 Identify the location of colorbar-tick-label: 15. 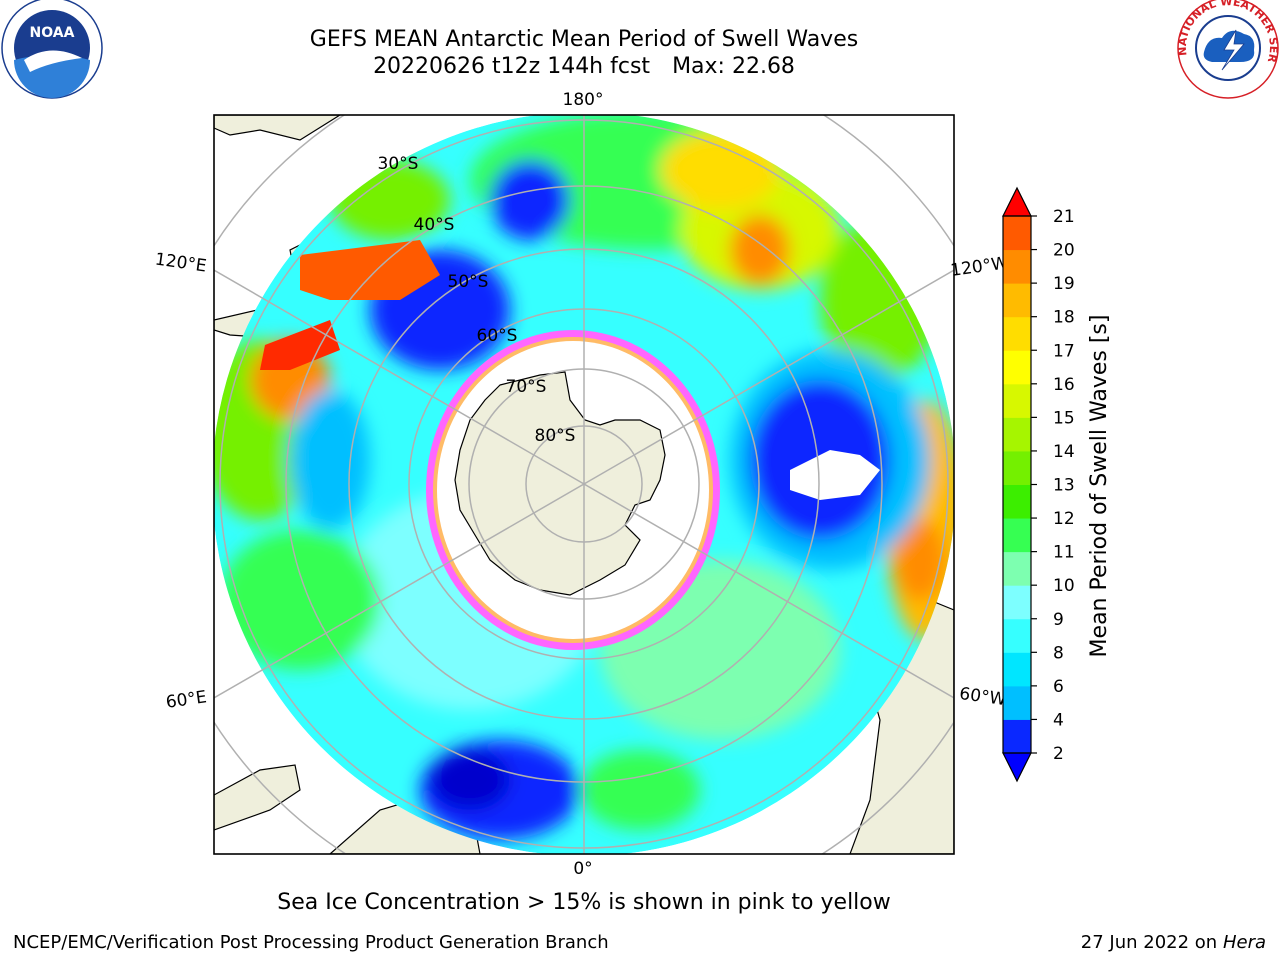
(1064, 418).